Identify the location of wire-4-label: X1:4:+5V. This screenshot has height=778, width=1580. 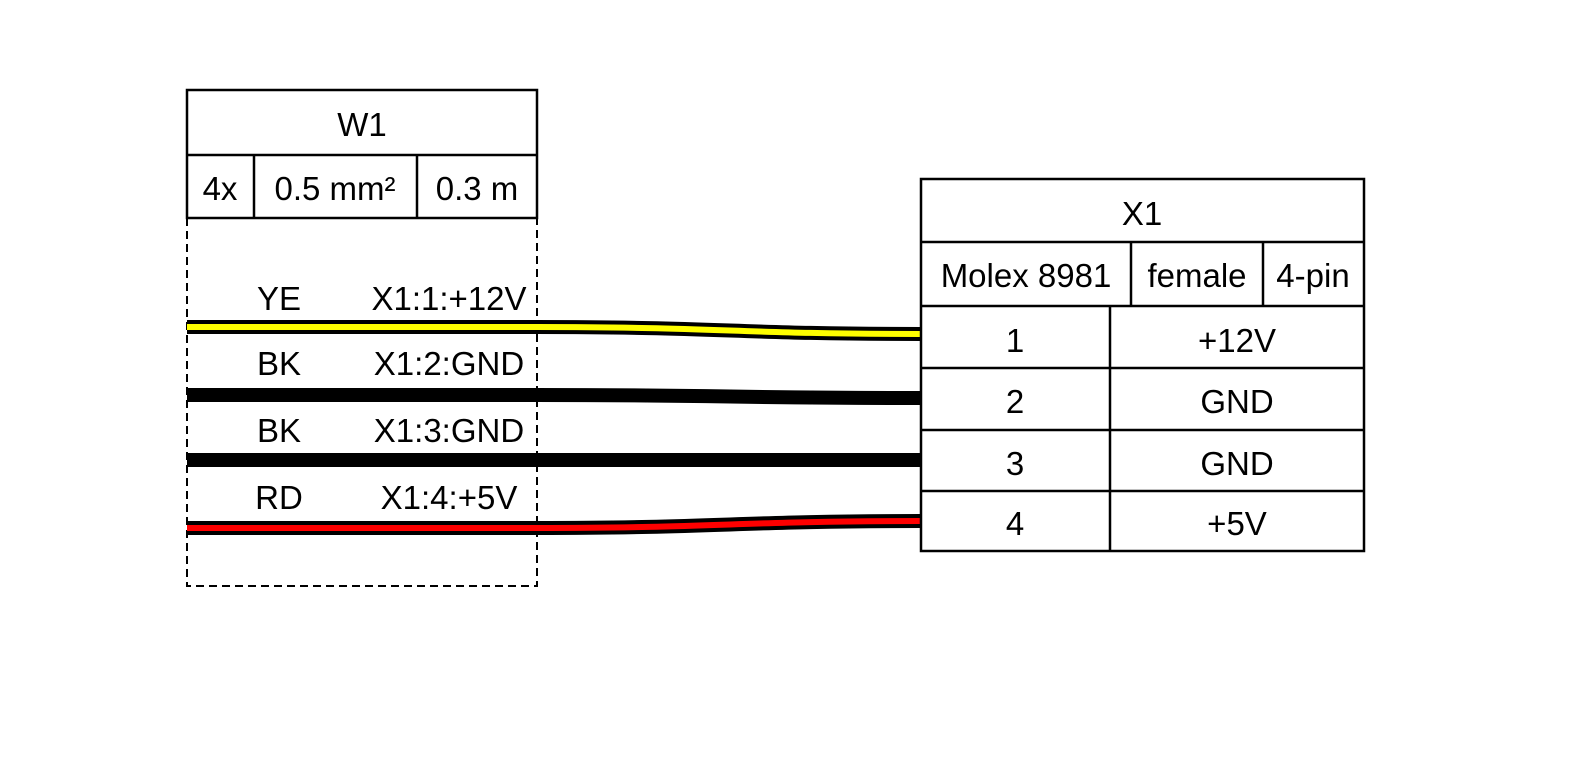
(449, 497).